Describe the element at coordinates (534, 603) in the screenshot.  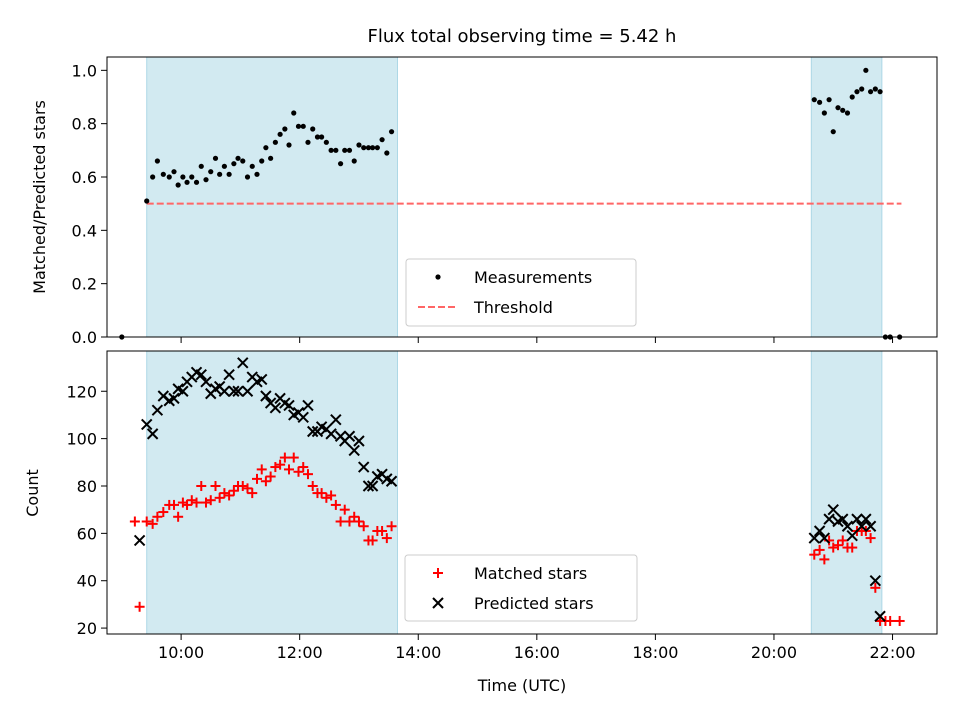
I see `legend-predicted-label: Predicted stars` at that location.